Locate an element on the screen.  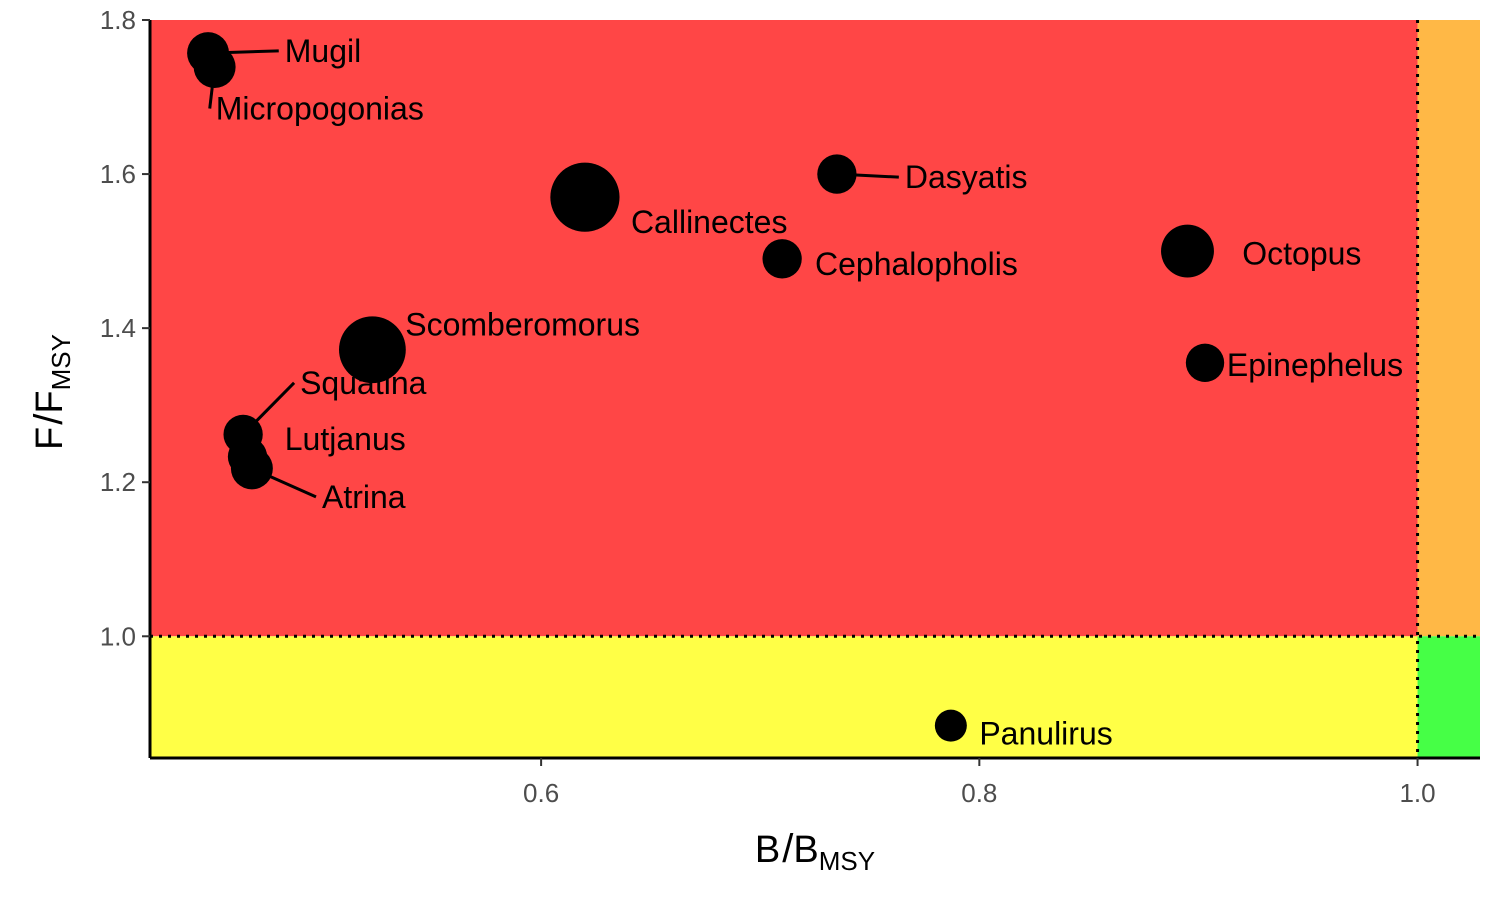
leader-mugil is located at coordinates (249, 52).